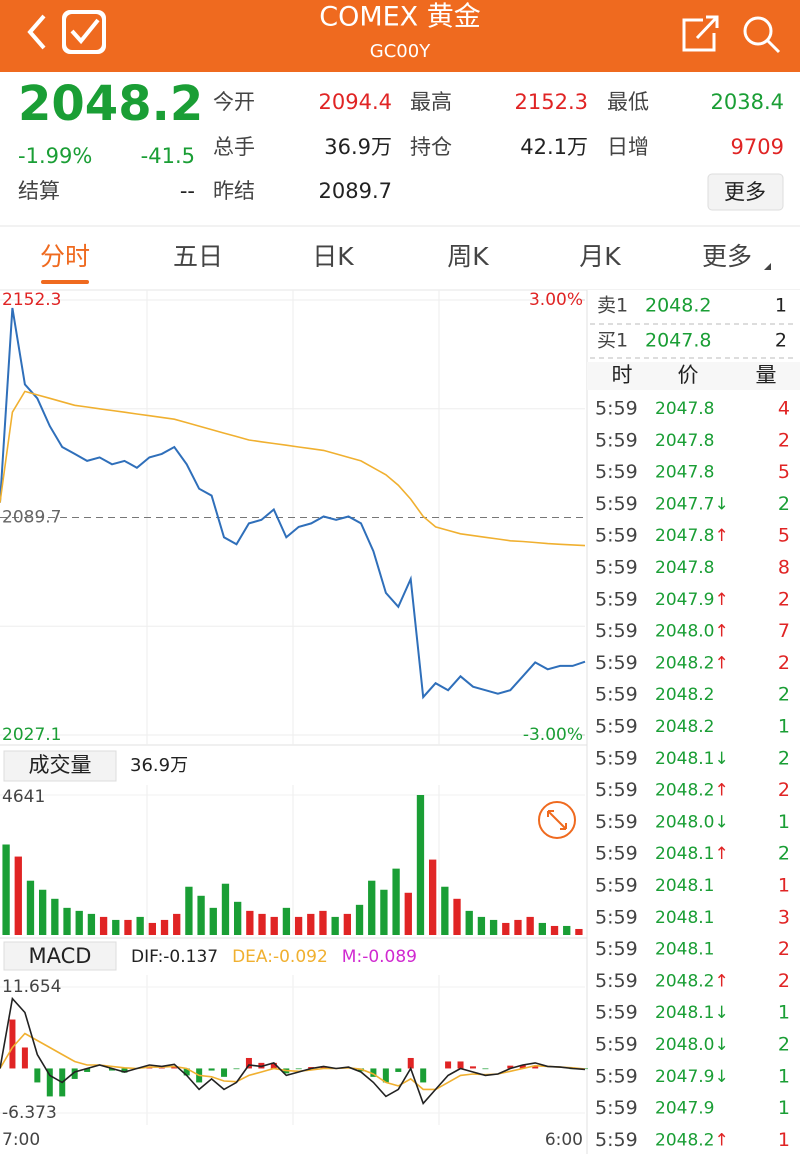 The height and width of the screenshot is (1154, 800). What do you see at coordinates (766, 375) in the screenshot?
I see `column-header: 量` at bounding box center [766, 375].